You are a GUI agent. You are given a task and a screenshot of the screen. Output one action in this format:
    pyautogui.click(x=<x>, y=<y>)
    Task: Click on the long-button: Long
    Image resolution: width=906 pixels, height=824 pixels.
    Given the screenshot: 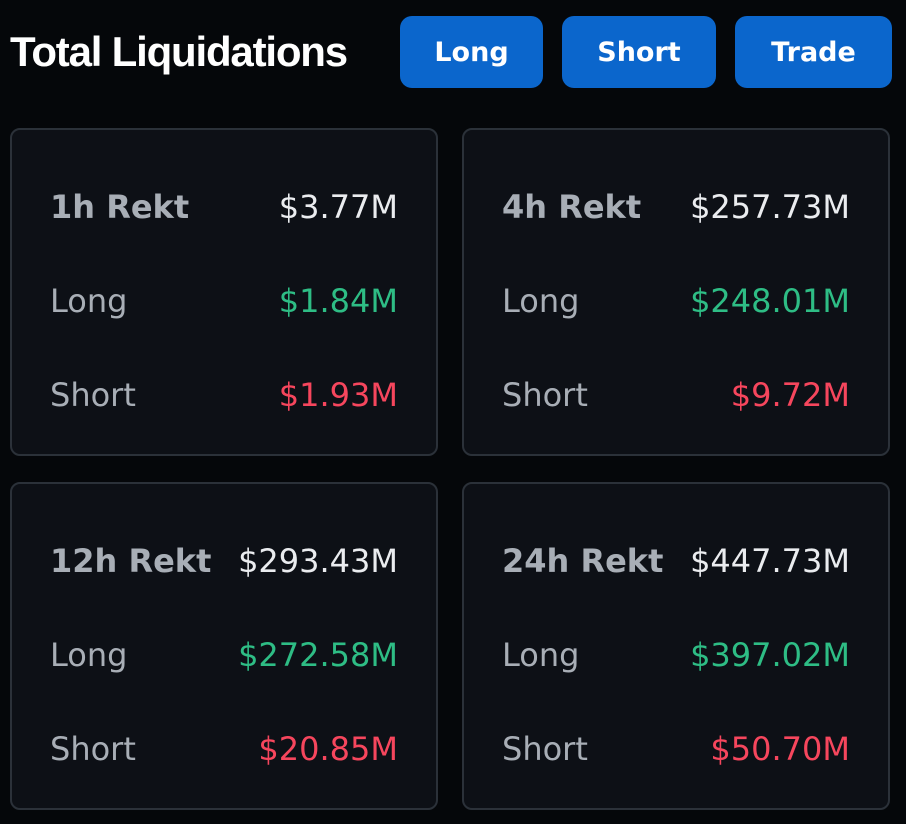 What is the action you would take?
    pyautogui.click(x=471, y=52)
    